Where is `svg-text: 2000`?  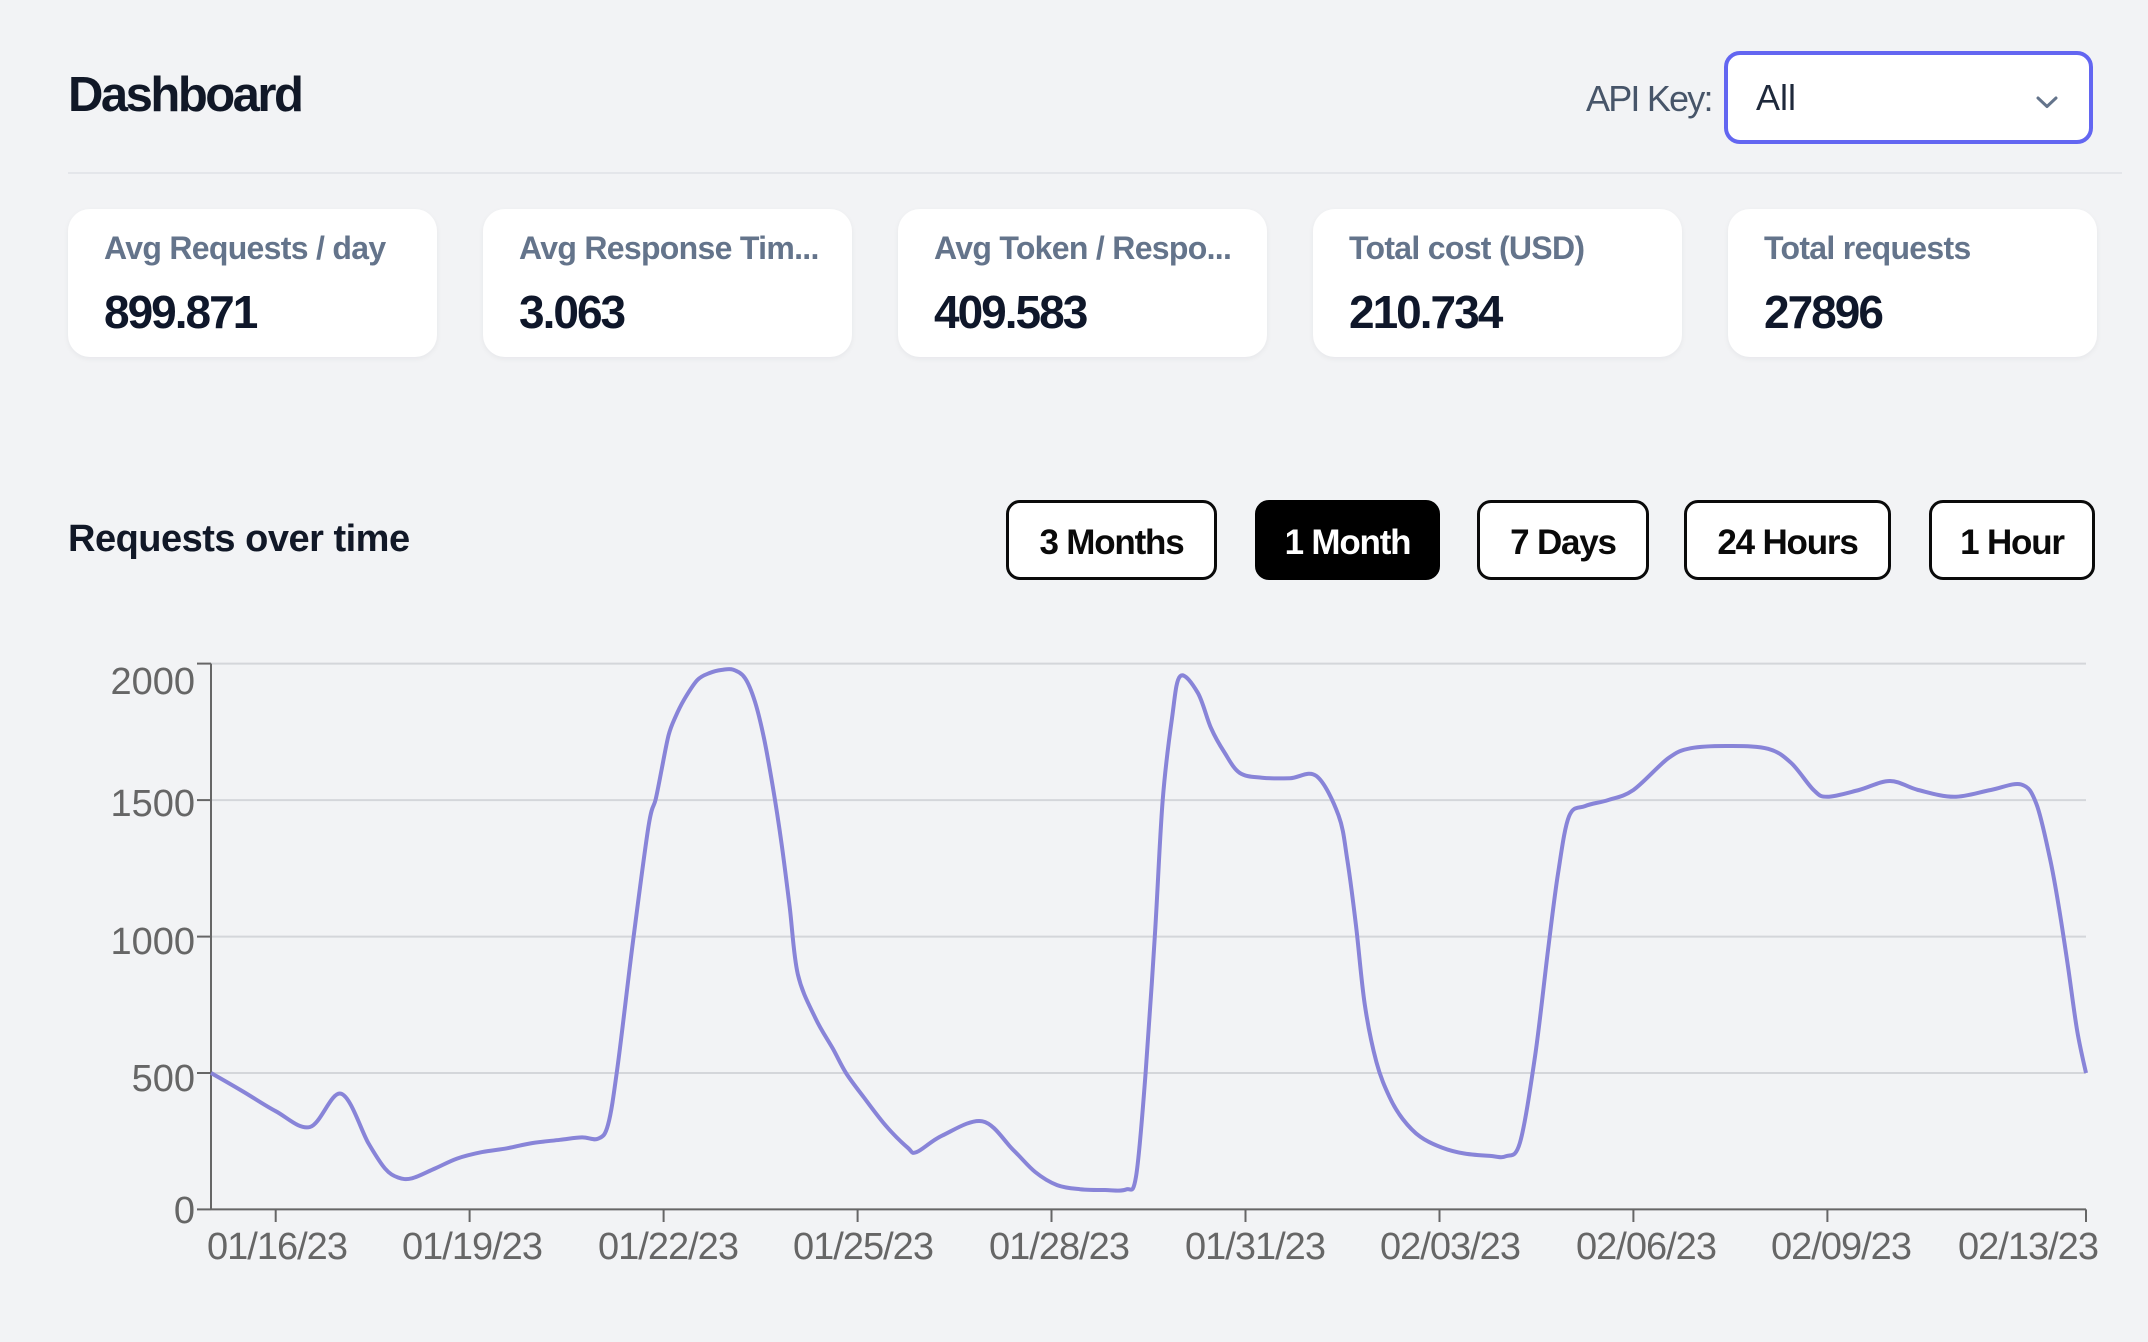 svg-text: 2000 is located at coordinates (152, 682).